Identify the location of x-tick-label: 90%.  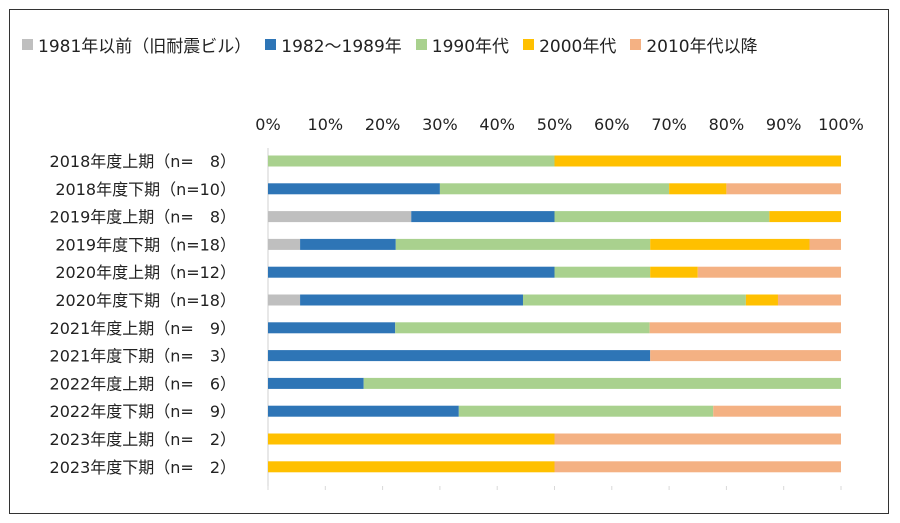
(784, 124).